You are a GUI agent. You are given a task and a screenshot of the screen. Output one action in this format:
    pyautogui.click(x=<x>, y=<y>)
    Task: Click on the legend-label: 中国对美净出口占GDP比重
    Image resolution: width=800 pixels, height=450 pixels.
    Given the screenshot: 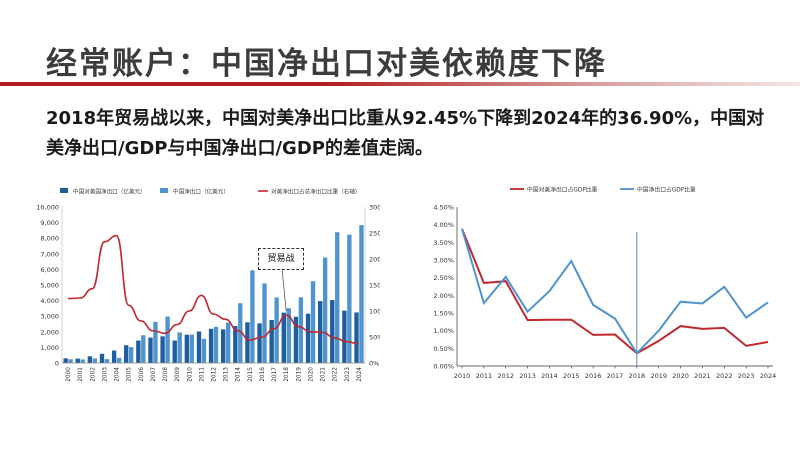 What is the action you would take?
    pyautogui.click(x=562, y=190)
    